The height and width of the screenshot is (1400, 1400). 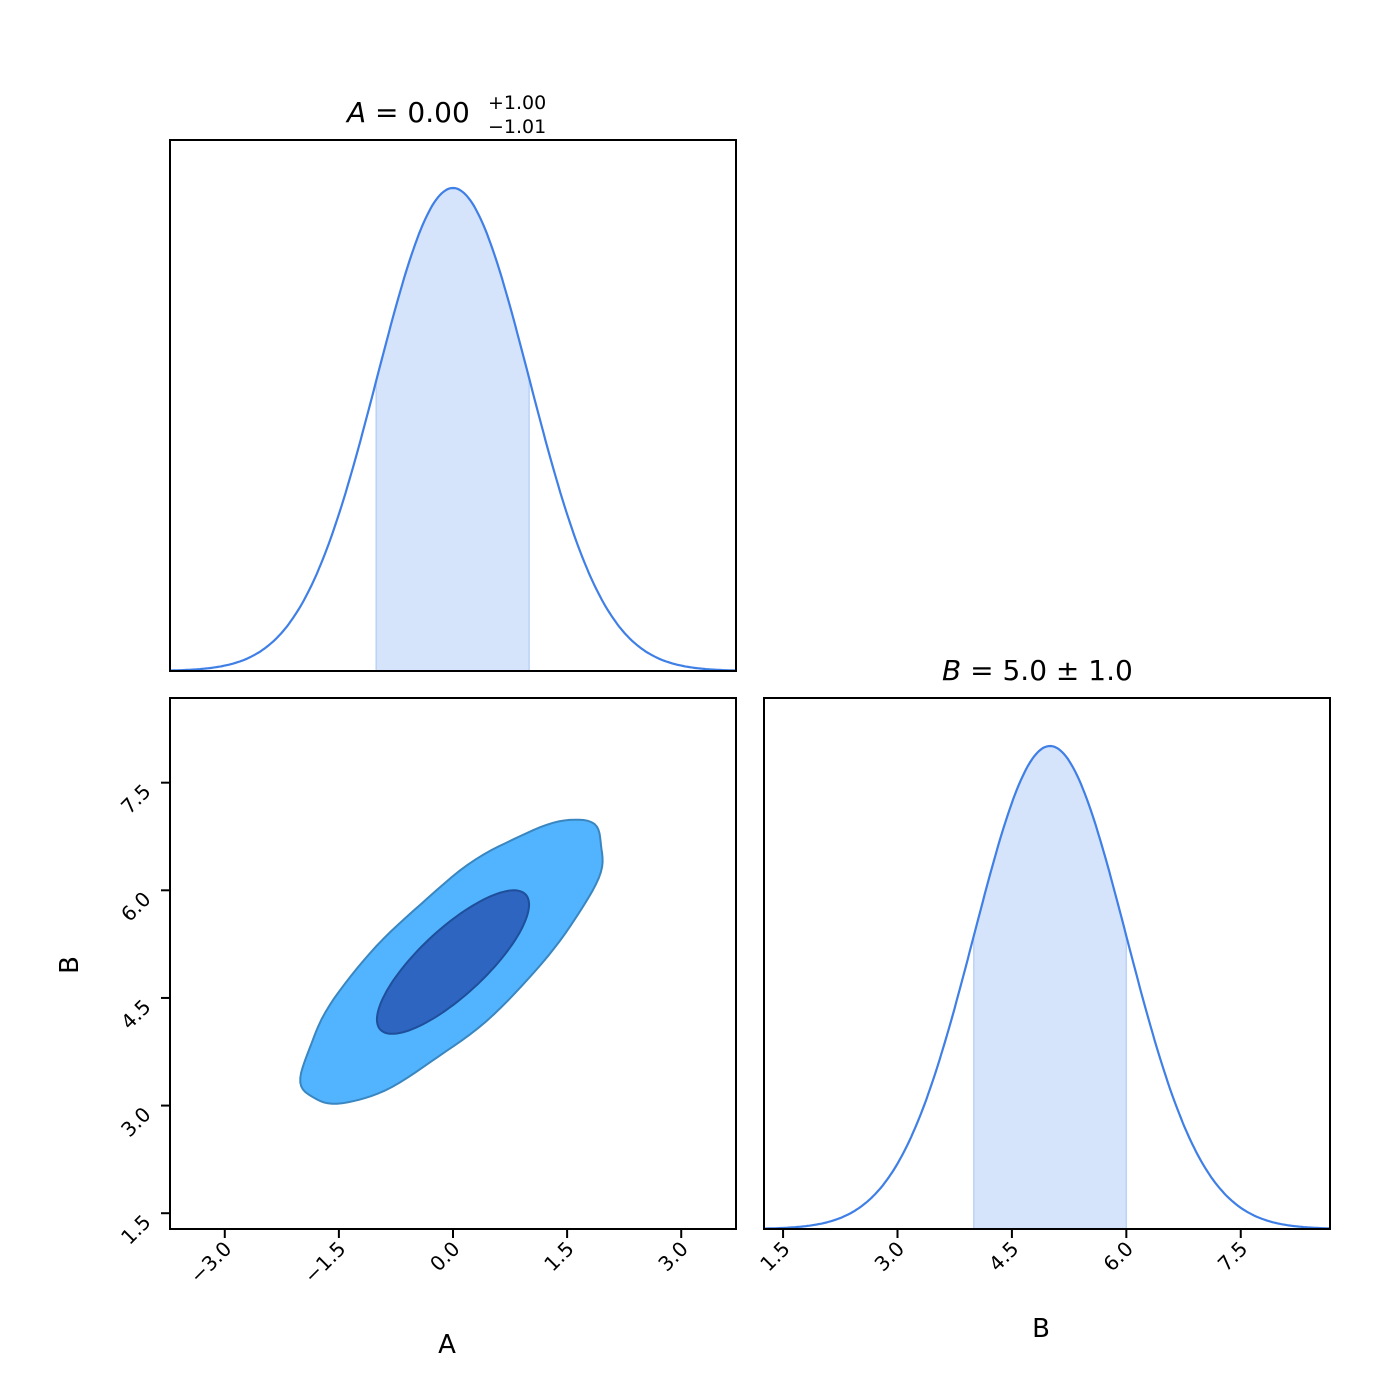 I want to click on joint-y-axis-label: B, so click(x=70, y=965).